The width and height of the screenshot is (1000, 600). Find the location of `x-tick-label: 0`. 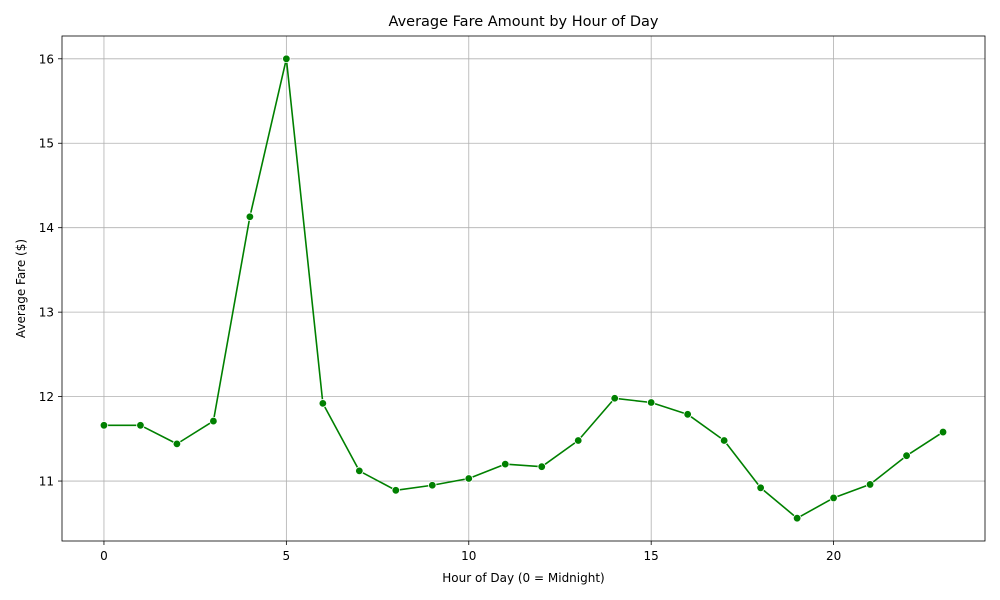

x-tick-label: 0 is located at coordinates (104, 556).